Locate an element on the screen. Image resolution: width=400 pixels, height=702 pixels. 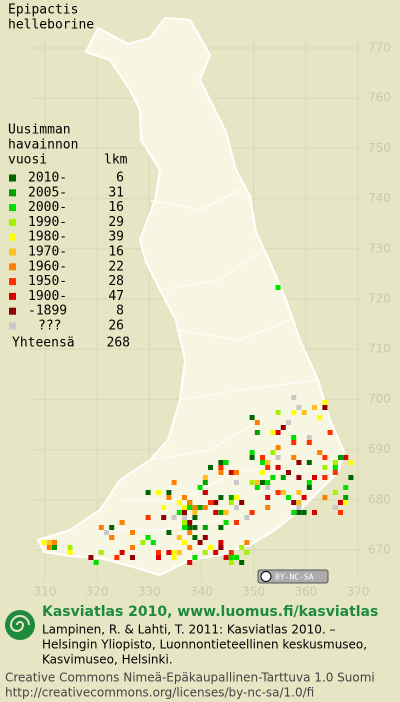
y-tick-label: 730 is located at coordinates (379, 248).